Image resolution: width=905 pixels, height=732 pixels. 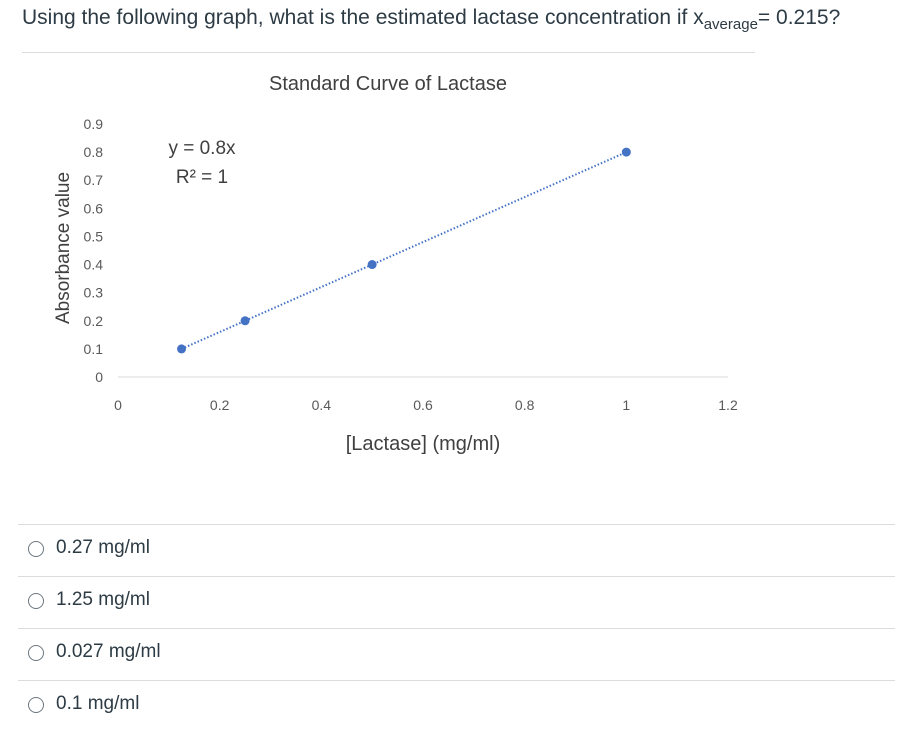 I want to click on y-axis-label: Absorbance value, so click(x=63, y=248).